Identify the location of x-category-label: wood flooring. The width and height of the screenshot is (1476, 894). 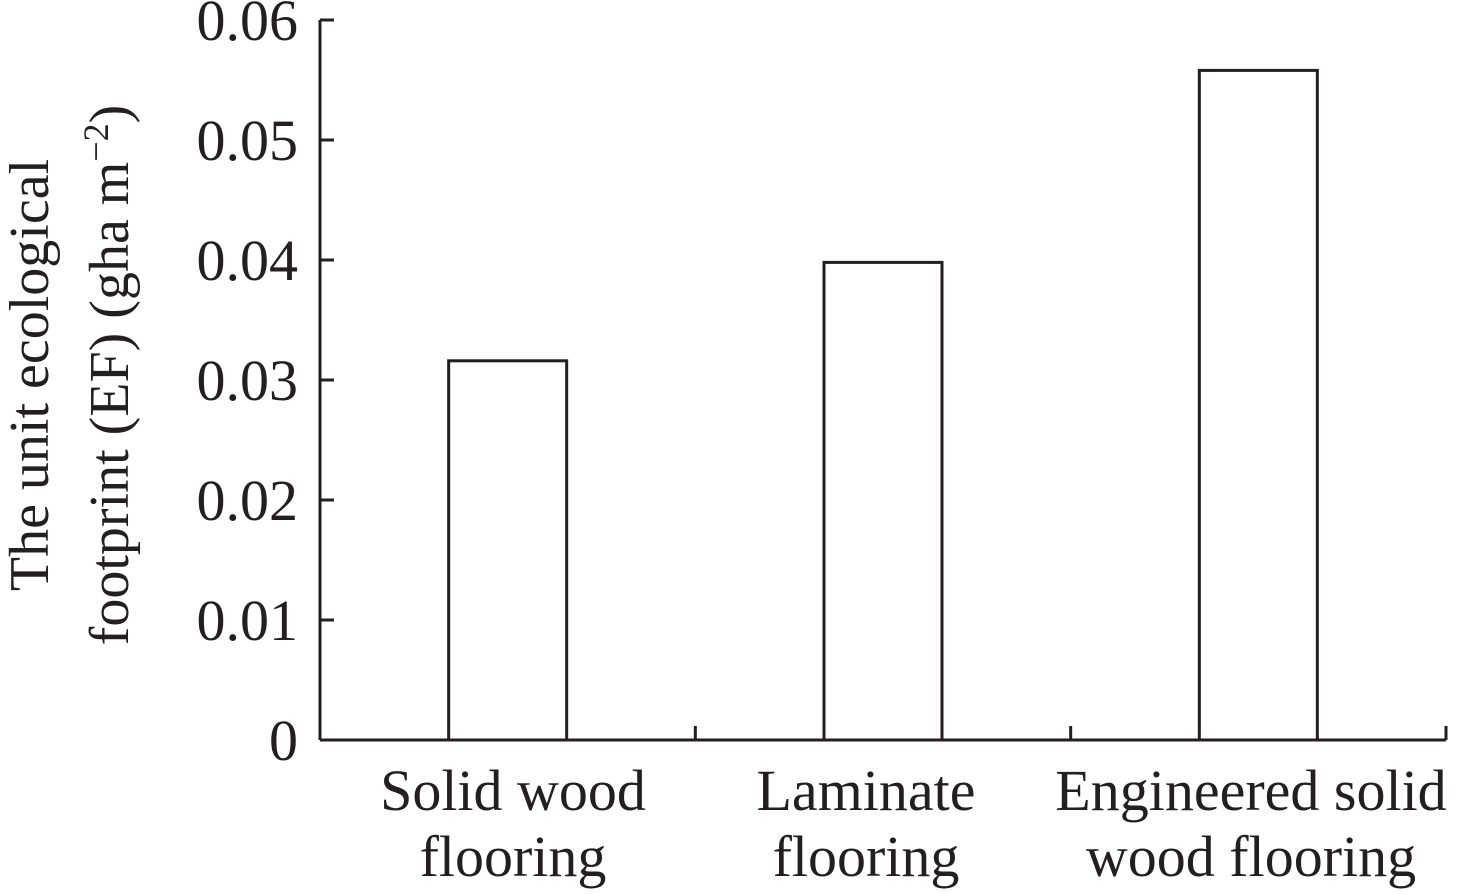
(1251, 856).